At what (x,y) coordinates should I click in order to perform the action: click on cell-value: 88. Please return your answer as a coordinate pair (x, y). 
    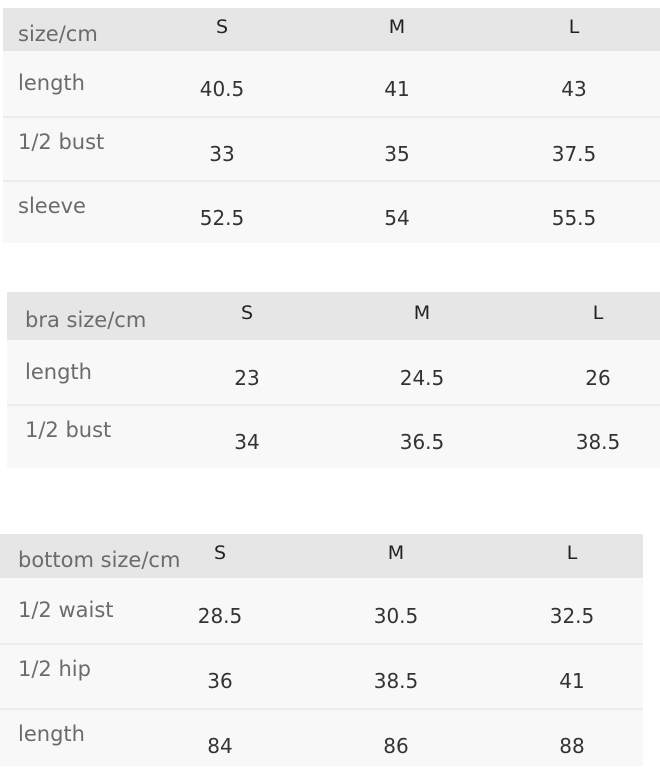
    Looking at the image, I should click on (572, 746).